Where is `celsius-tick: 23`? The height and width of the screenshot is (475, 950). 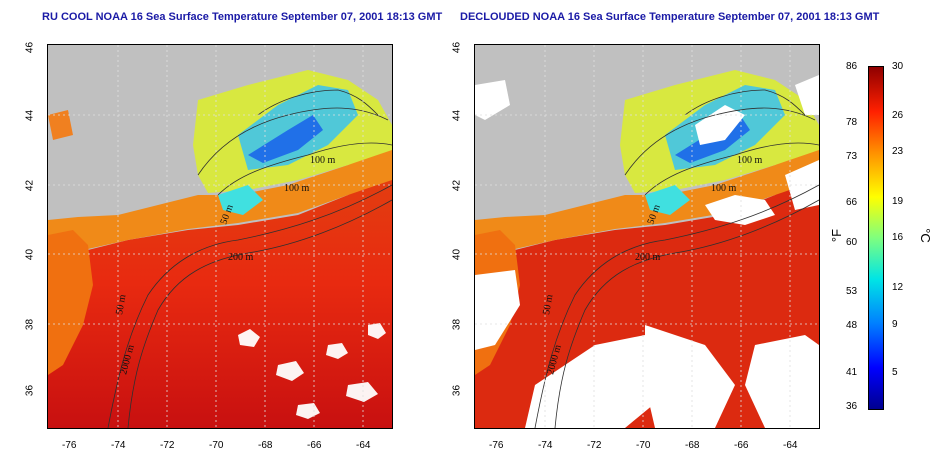
celsius-tick: 23 is located at coordinates (898, 151).